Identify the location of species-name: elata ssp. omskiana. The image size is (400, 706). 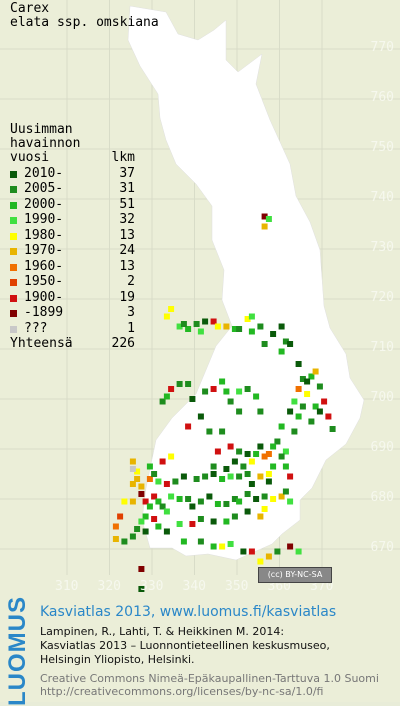
(84, 22).